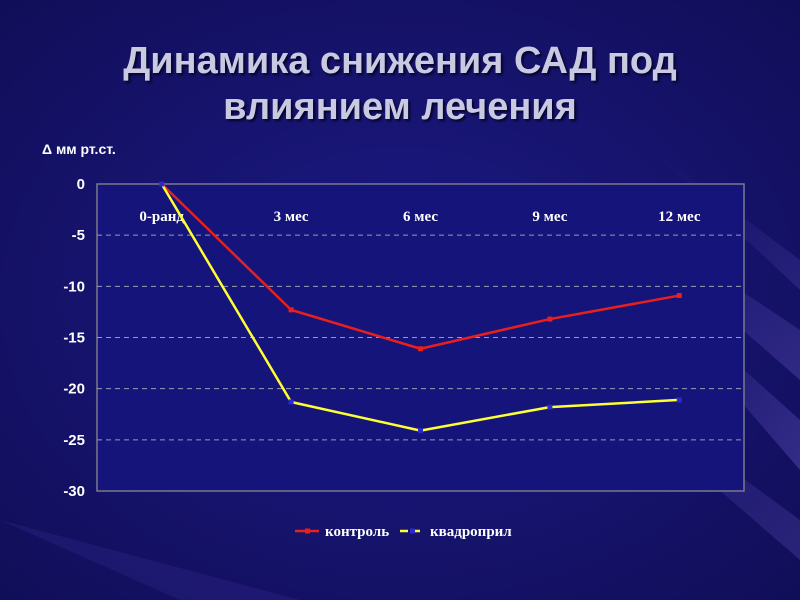 Image resolution: width=800 pixels, height=600 pixels. What do you see at coordinates (74, 440) in the screenshot?
I see `y-tick-label: -25` at bounding box center [74, 440].